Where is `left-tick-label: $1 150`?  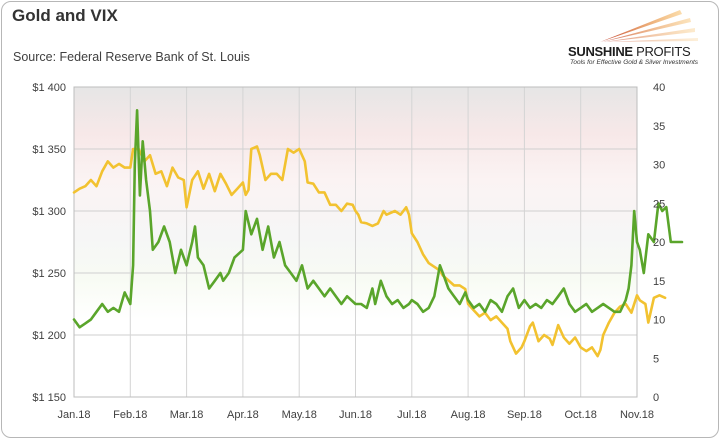
left-tick-label: $1 150 is located at coordinates (49, 398).